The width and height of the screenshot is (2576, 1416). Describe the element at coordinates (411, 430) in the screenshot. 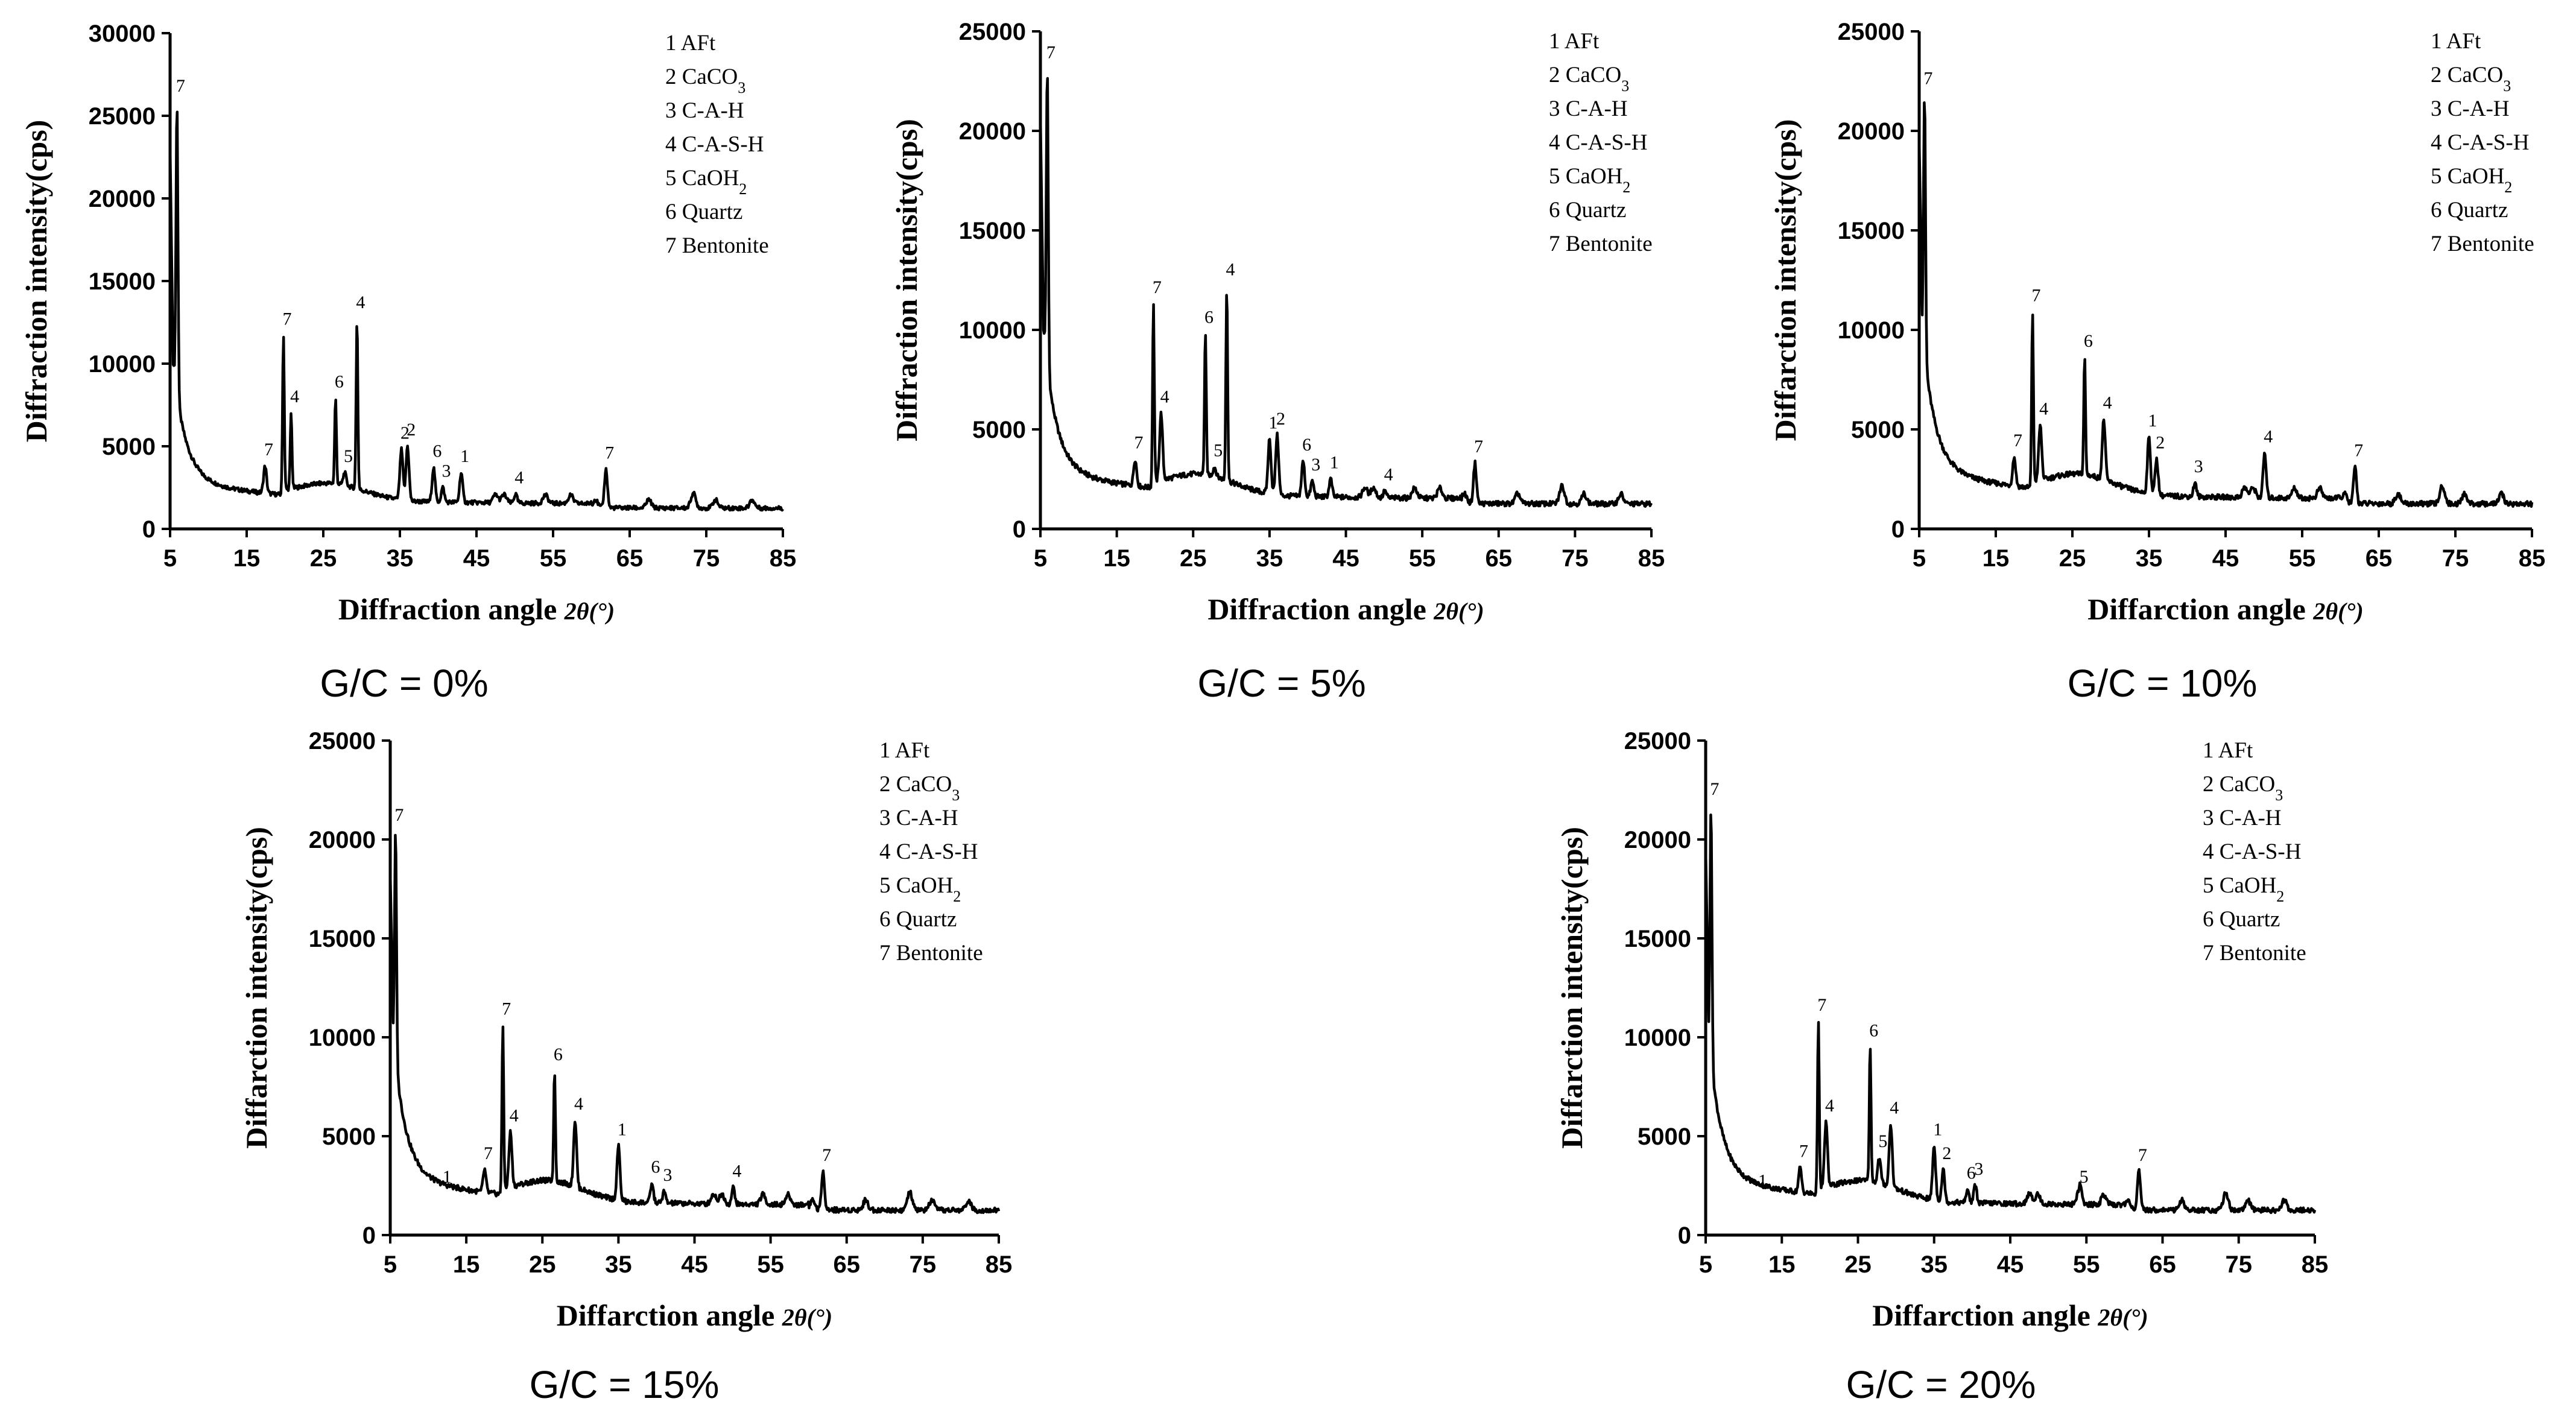

I see `peak-label: 2` at that location.